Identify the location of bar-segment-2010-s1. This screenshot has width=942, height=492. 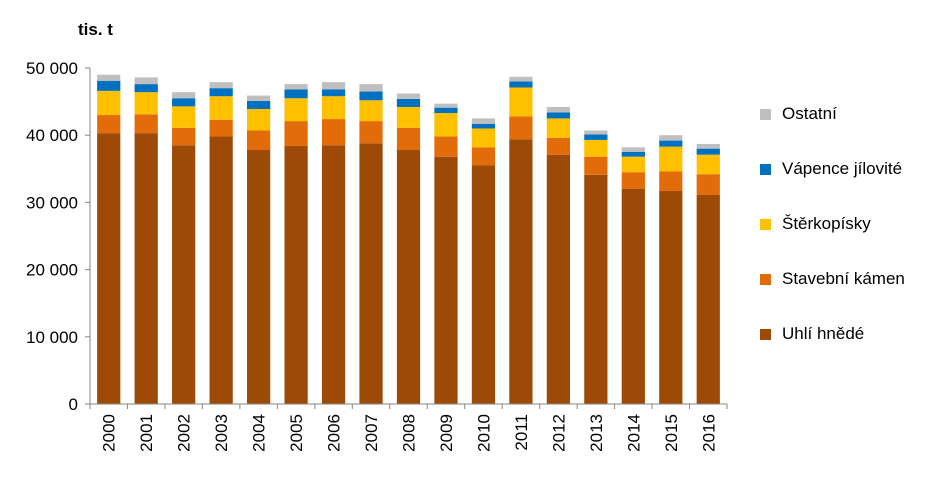
(483, 156).